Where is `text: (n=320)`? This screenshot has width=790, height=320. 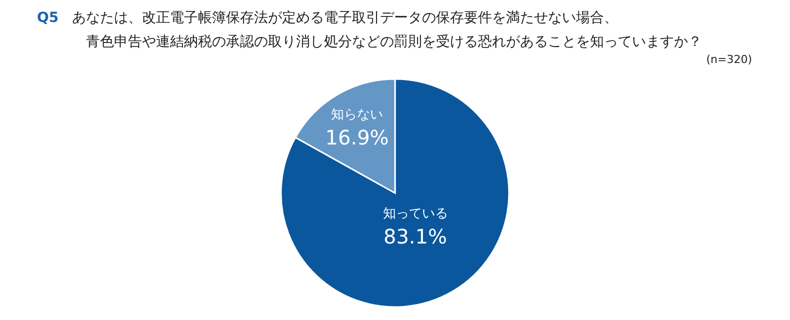
text: (n=320) is located at coordinates (729, 59).